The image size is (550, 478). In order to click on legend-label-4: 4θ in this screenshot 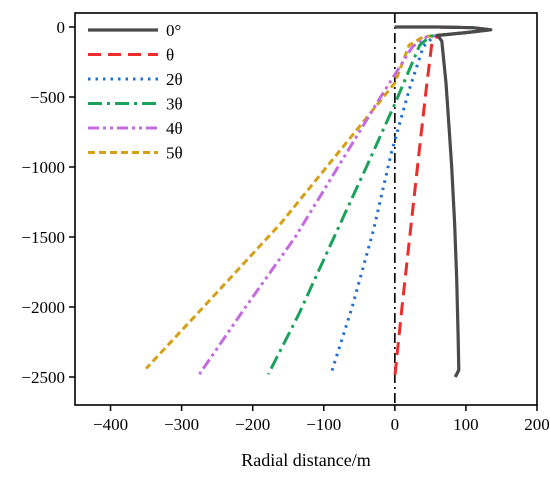, I will do `click(174, 128)`.